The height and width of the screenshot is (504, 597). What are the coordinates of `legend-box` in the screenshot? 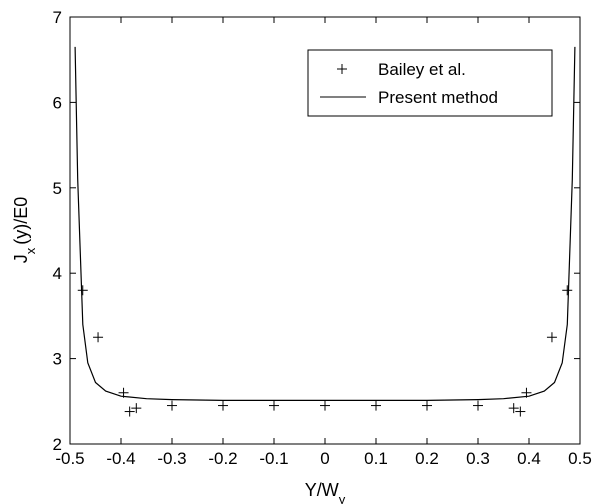 It's located at (430, 83).